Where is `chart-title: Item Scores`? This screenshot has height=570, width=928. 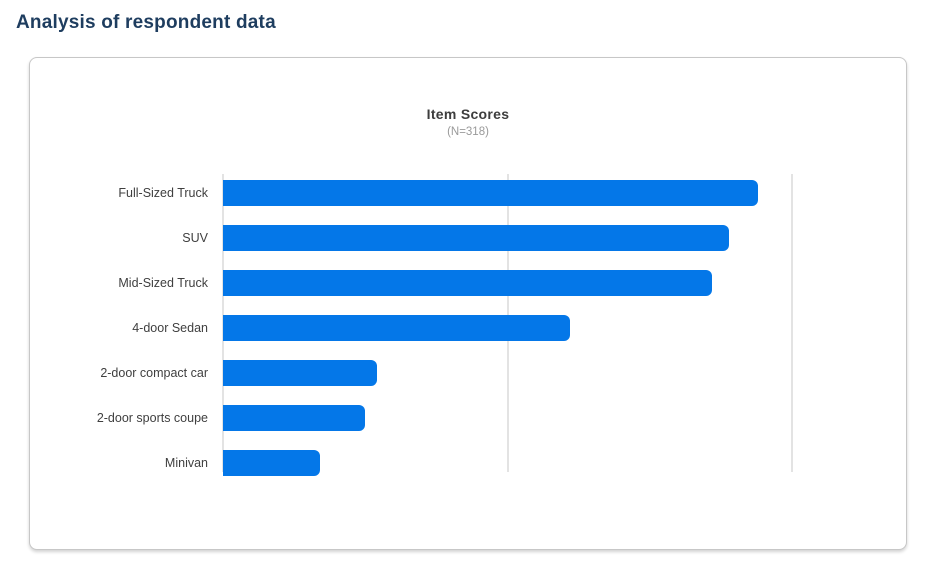
chart-title: Item Scores is located at coordinates (468, 114).